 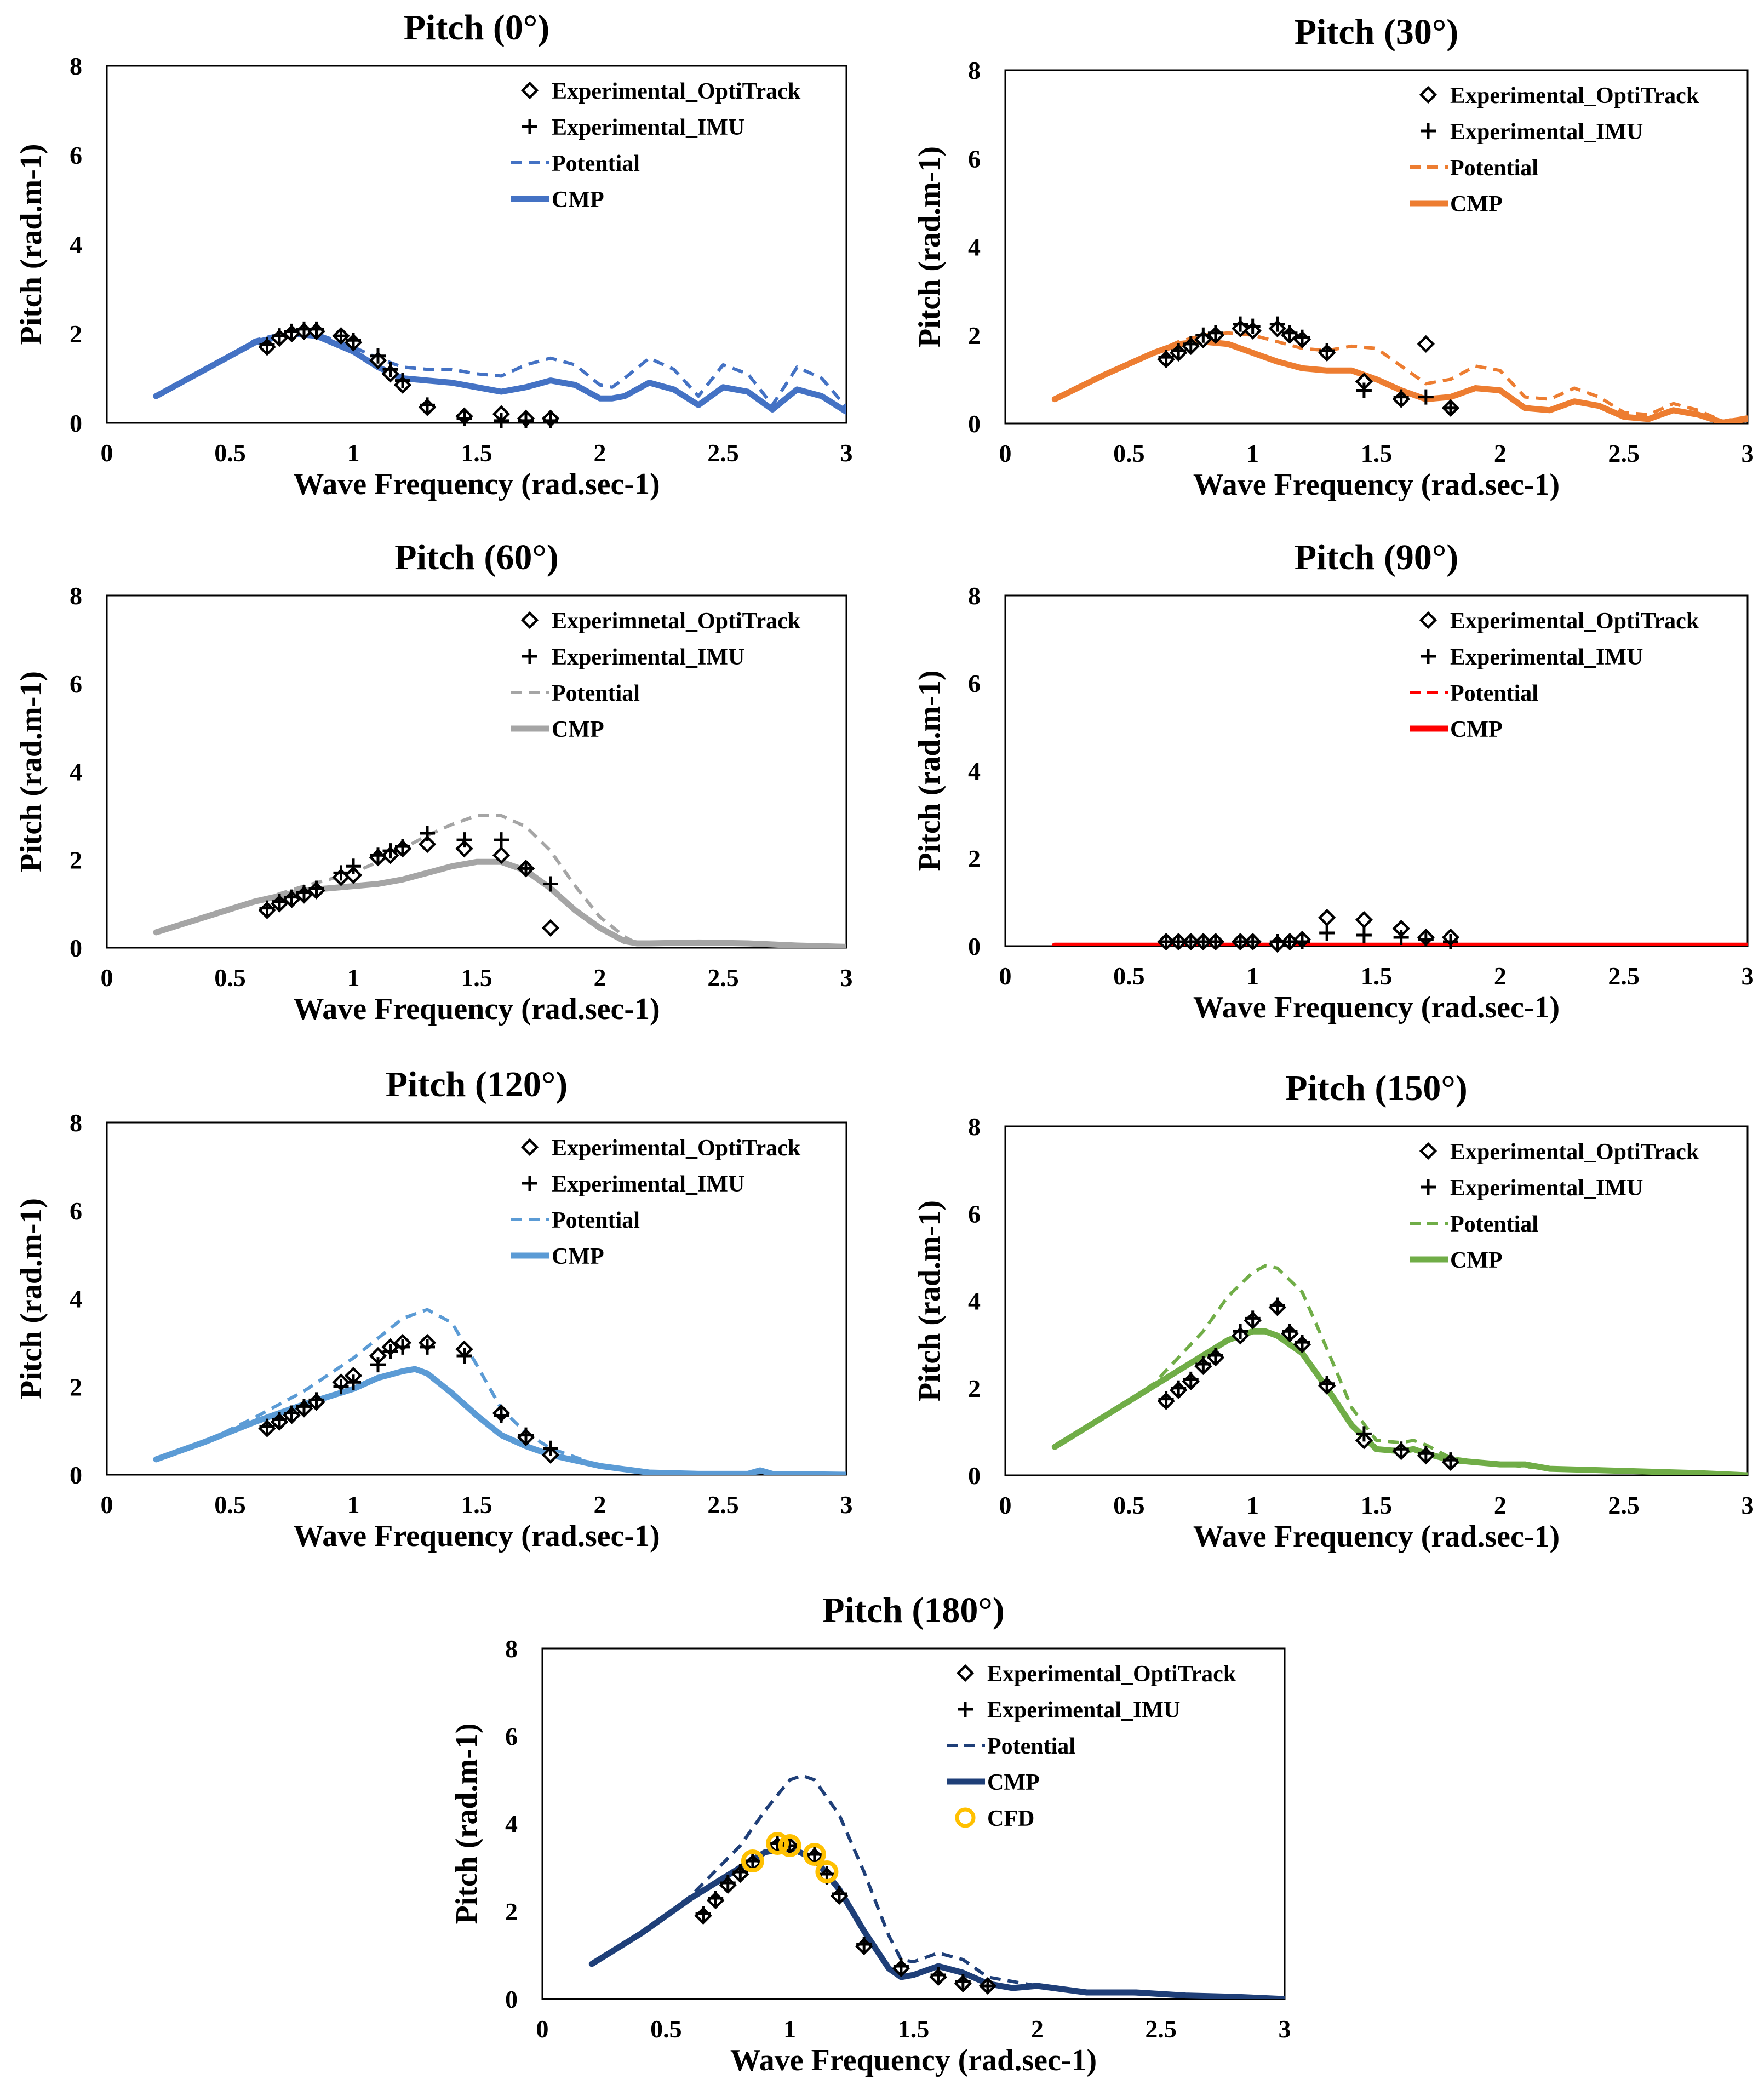 I want to click on chart-title: Pitch (90°), so click(x=1376, y=557).